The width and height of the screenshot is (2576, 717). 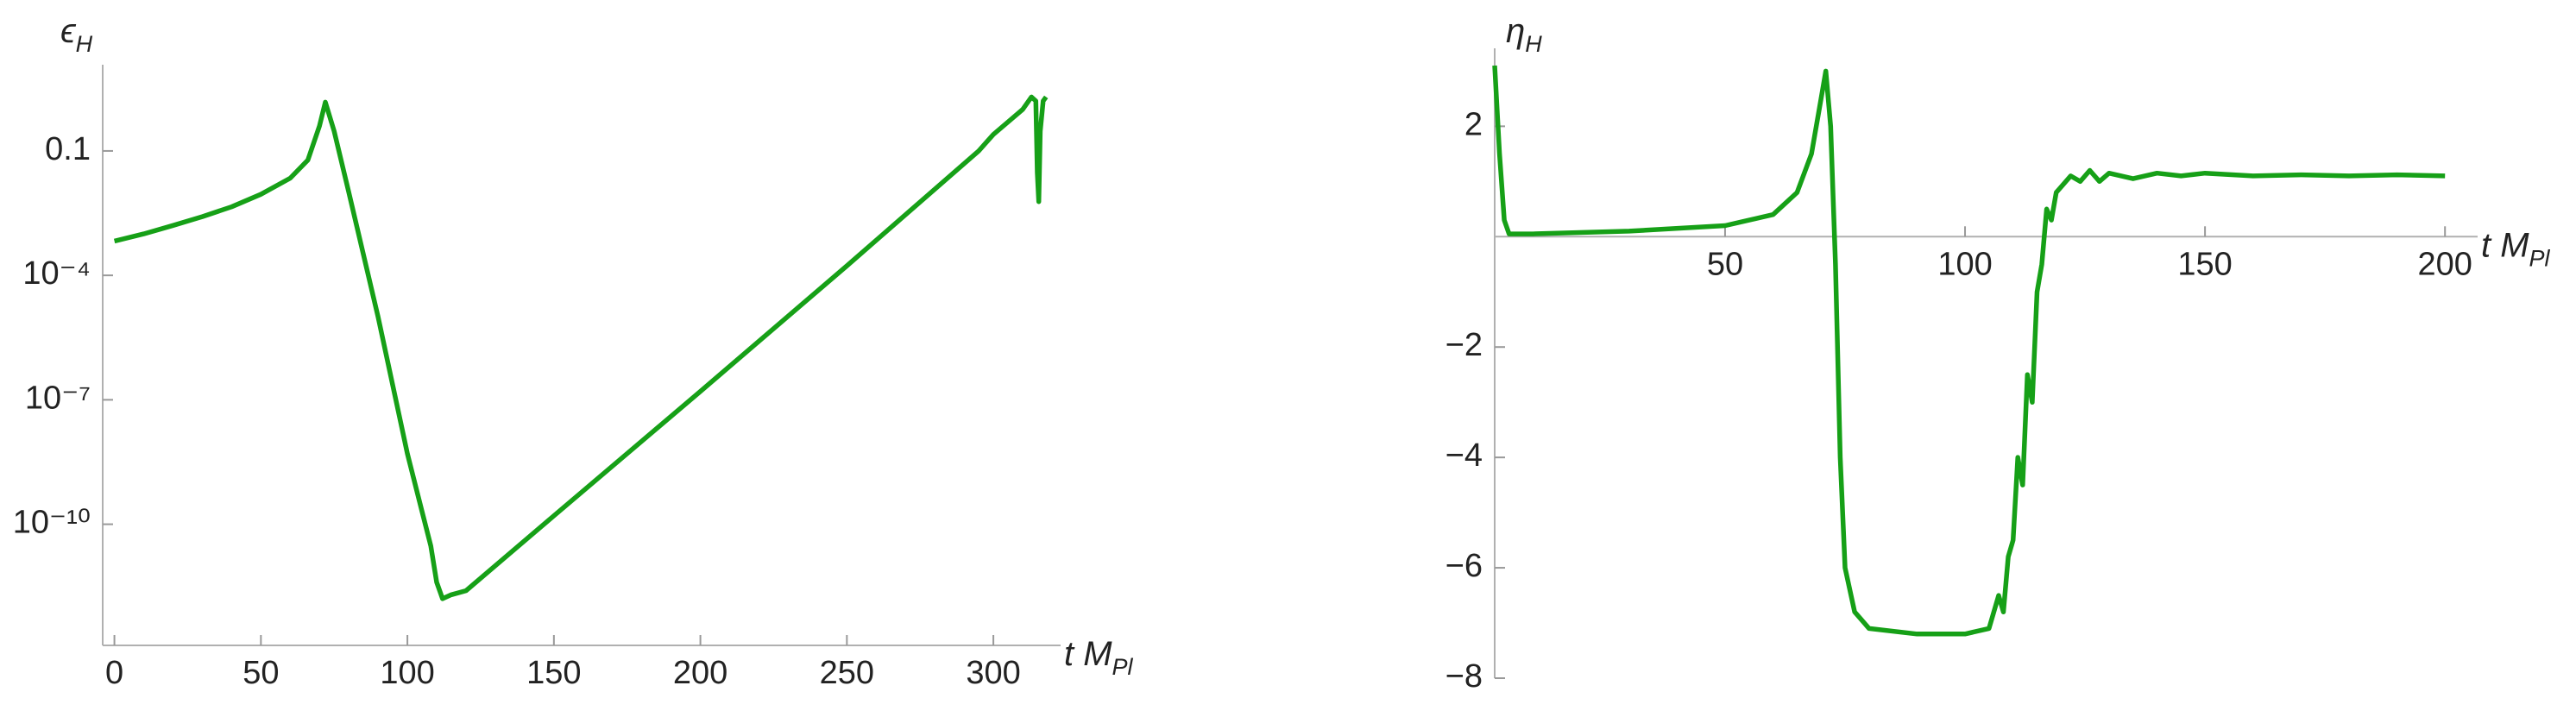 I want to click on axis-label: ϵH, so click(x=76, y=35).